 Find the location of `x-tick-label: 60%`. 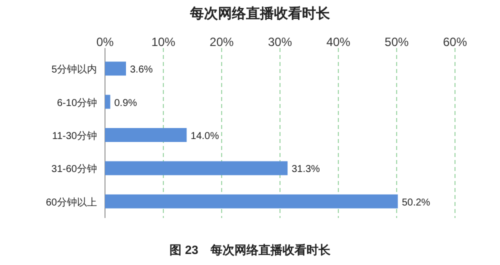

x-tick-label: 60% is located at coordinates (455, 42).